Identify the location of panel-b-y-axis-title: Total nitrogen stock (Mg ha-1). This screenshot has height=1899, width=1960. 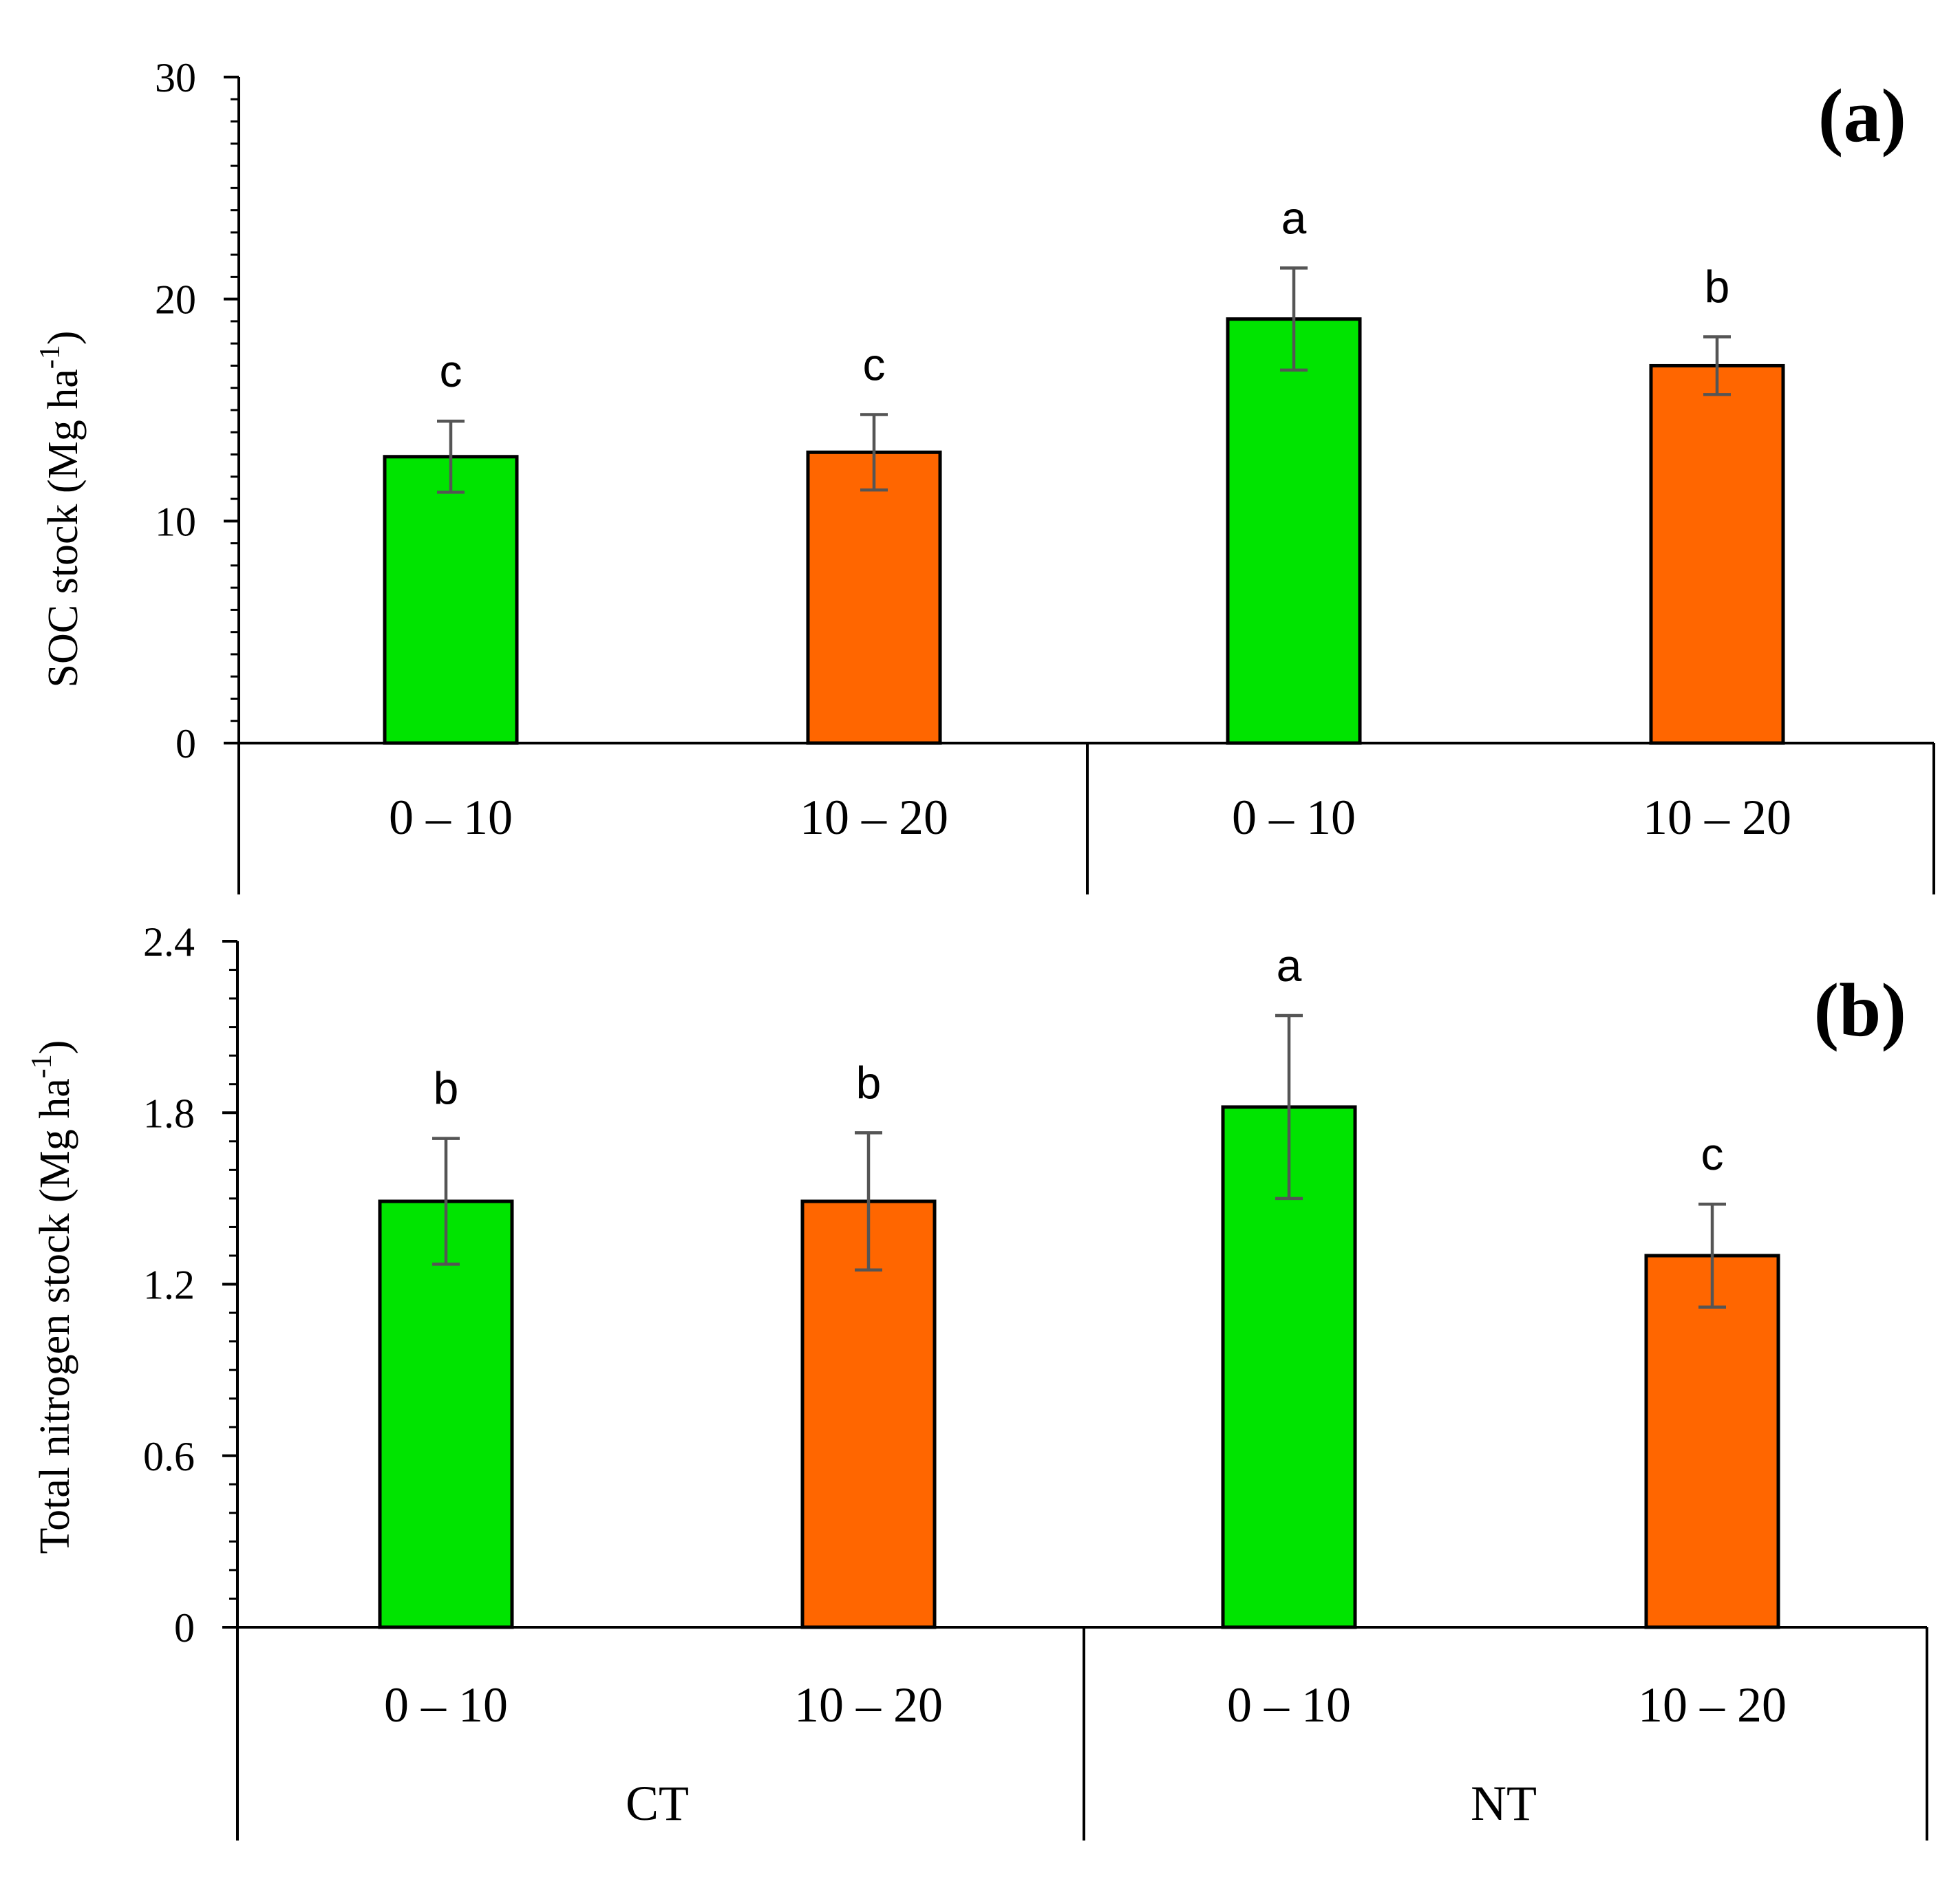
(52, 1297).